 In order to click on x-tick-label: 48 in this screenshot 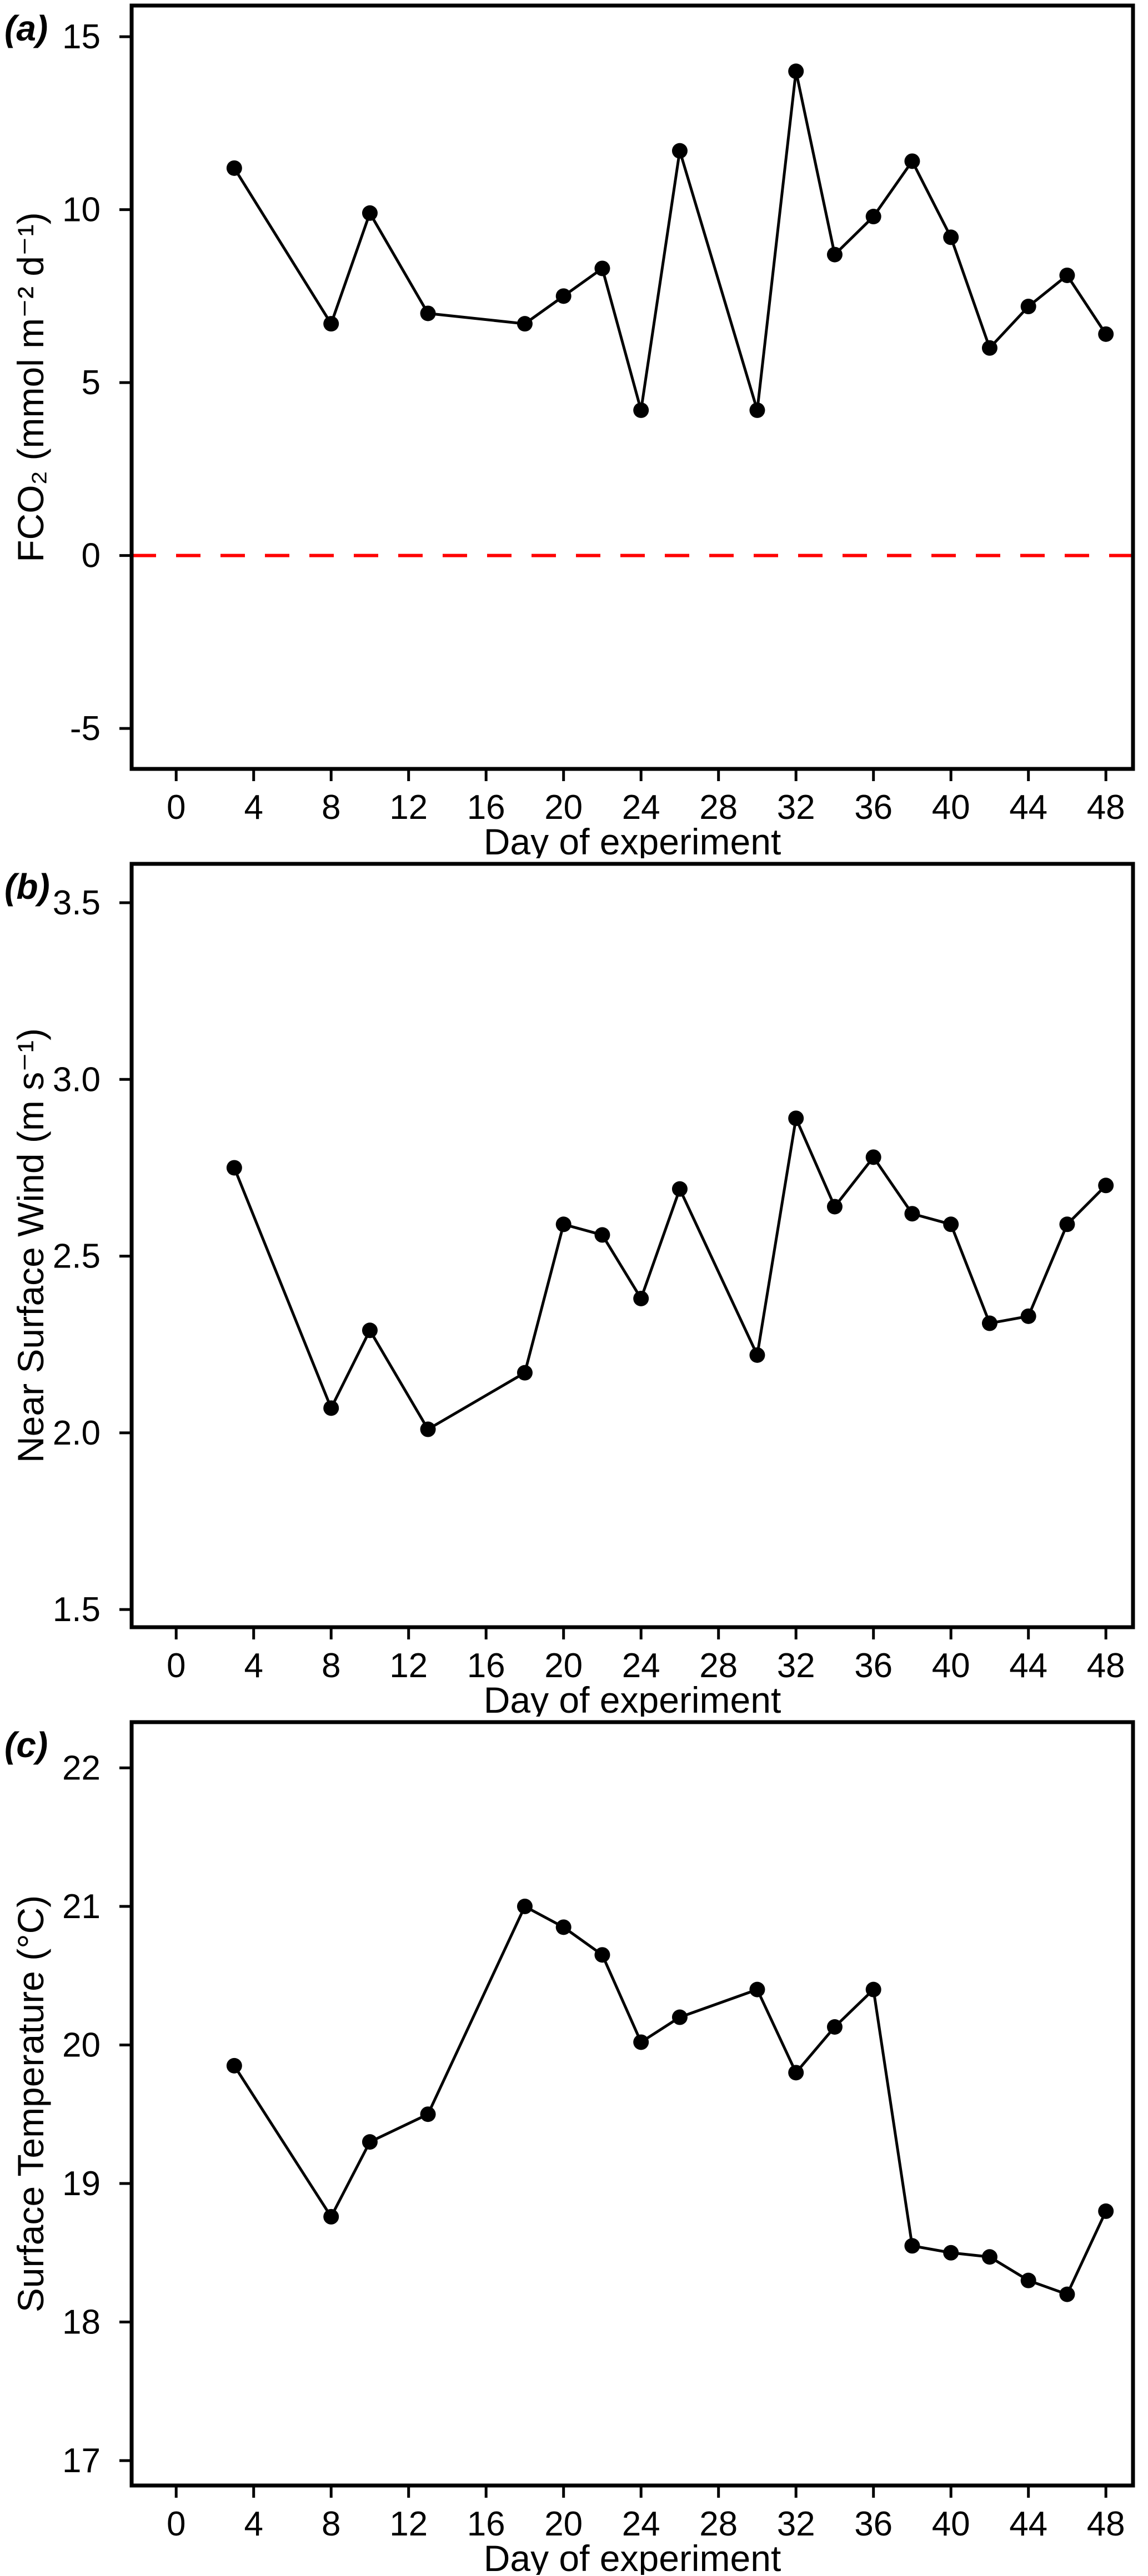, I will do `click(1106, 1666)`.